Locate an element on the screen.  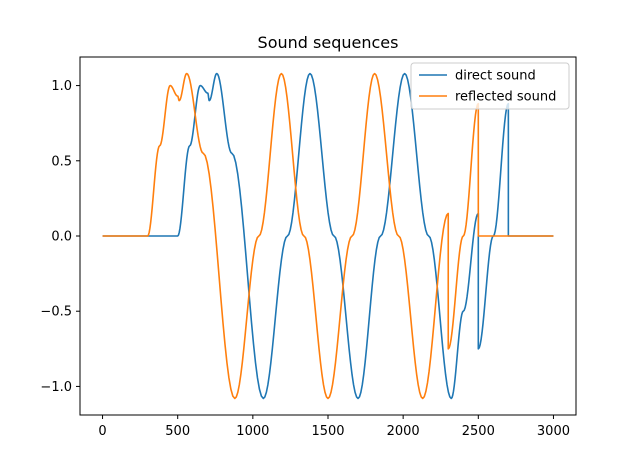
legend-box is located at coordinates (490, 86).